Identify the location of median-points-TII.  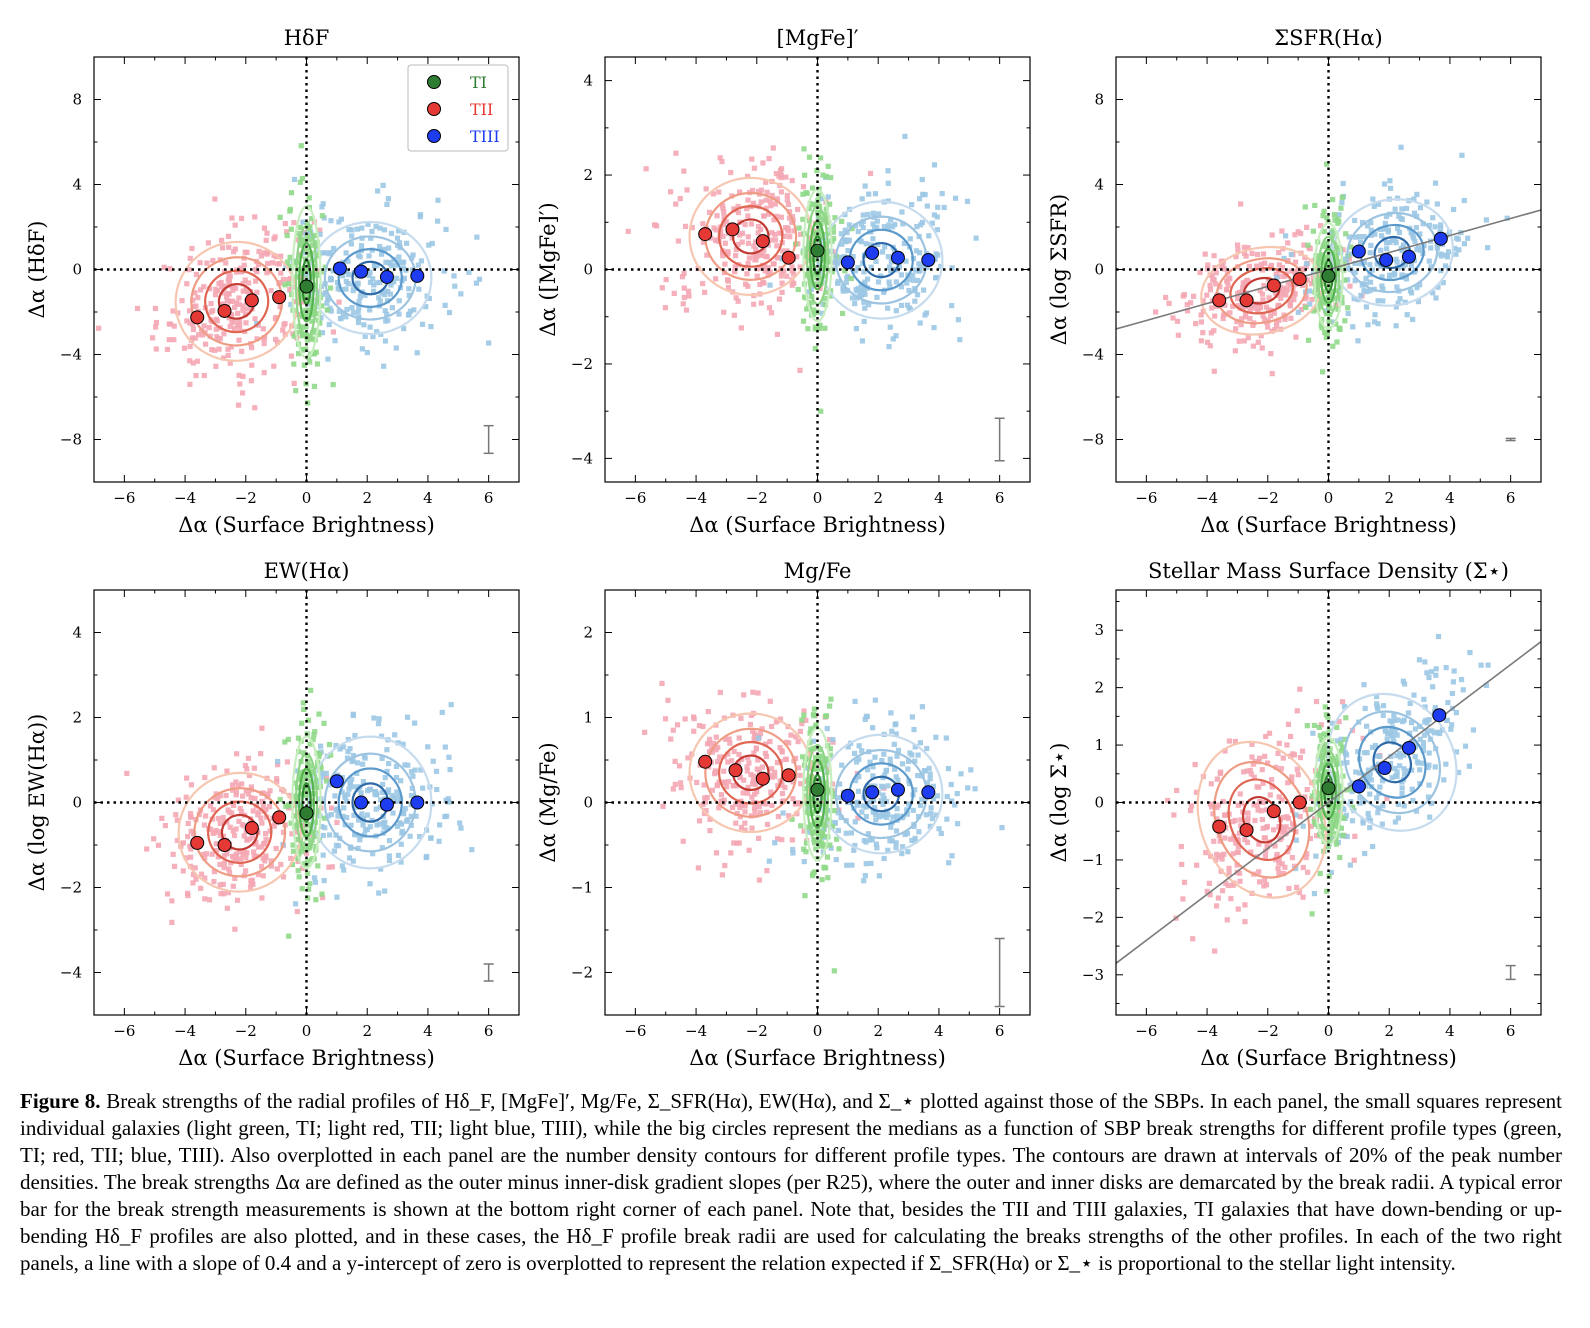
(1259, 290).